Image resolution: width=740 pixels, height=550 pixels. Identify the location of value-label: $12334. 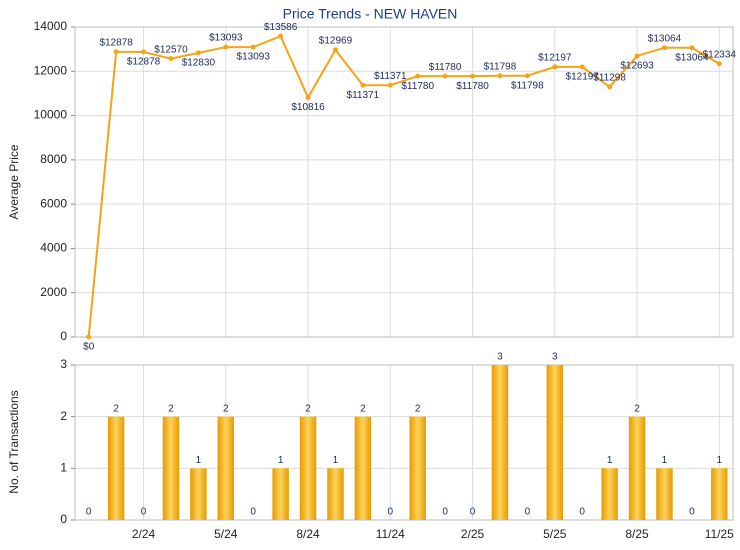
(720, 55).